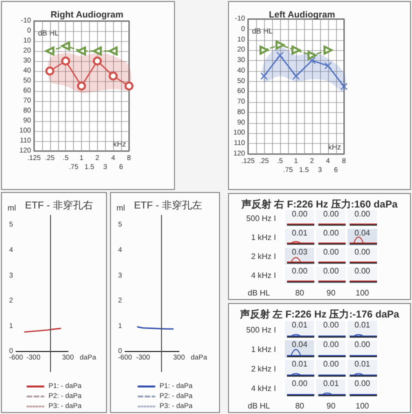 The image size is (412, 414). I want to click on chart-title: ETF - 非穿孔左, so click(168, 206).